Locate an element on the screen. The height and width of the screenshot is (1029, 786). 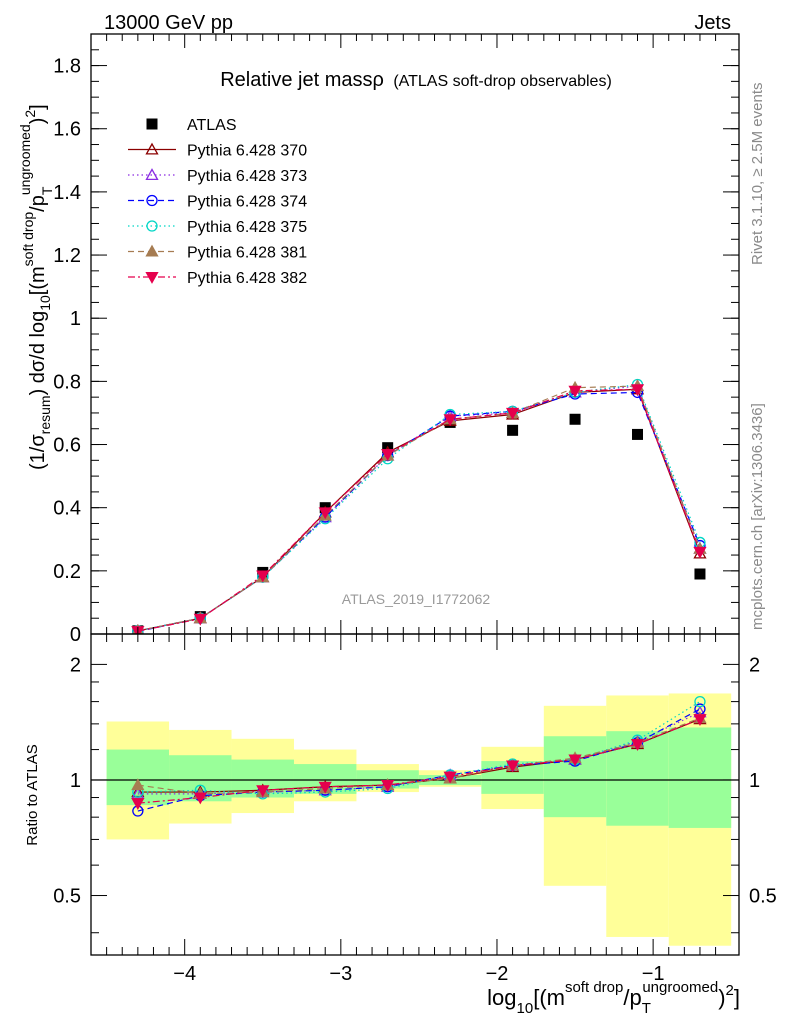
header-right: Jets is located at coordinates (712, 23).